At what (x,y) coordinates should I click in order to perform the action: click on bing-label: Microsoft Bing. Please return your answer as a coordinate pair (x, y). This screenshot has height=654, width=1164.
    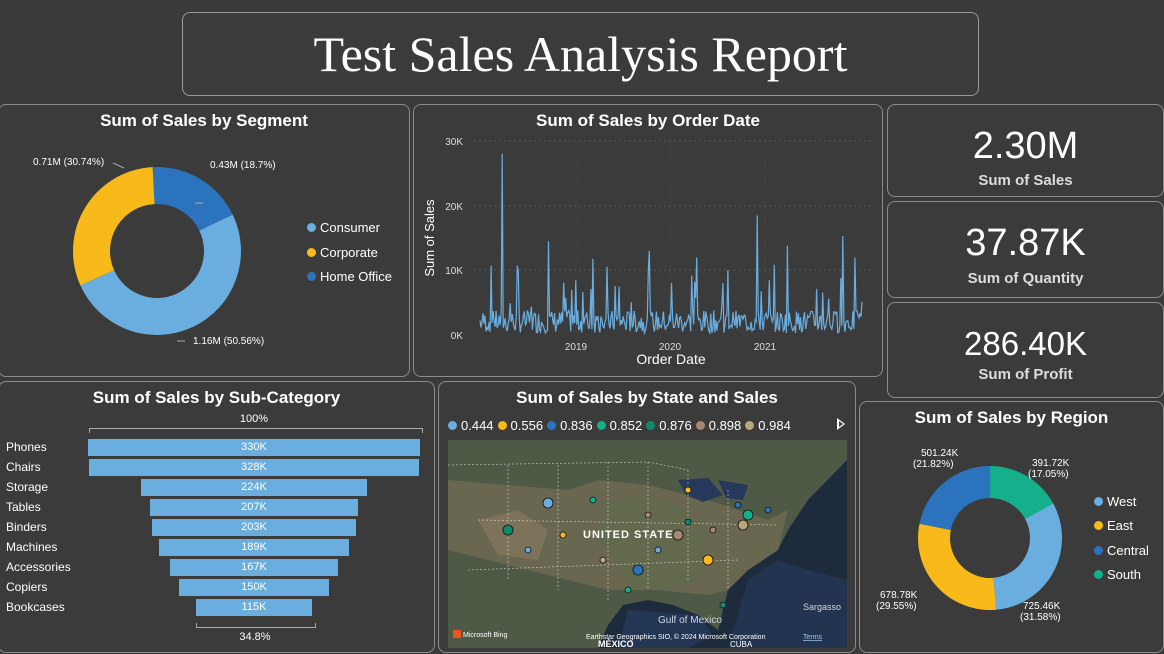
    Looking at the image, I should click on (485, 635).